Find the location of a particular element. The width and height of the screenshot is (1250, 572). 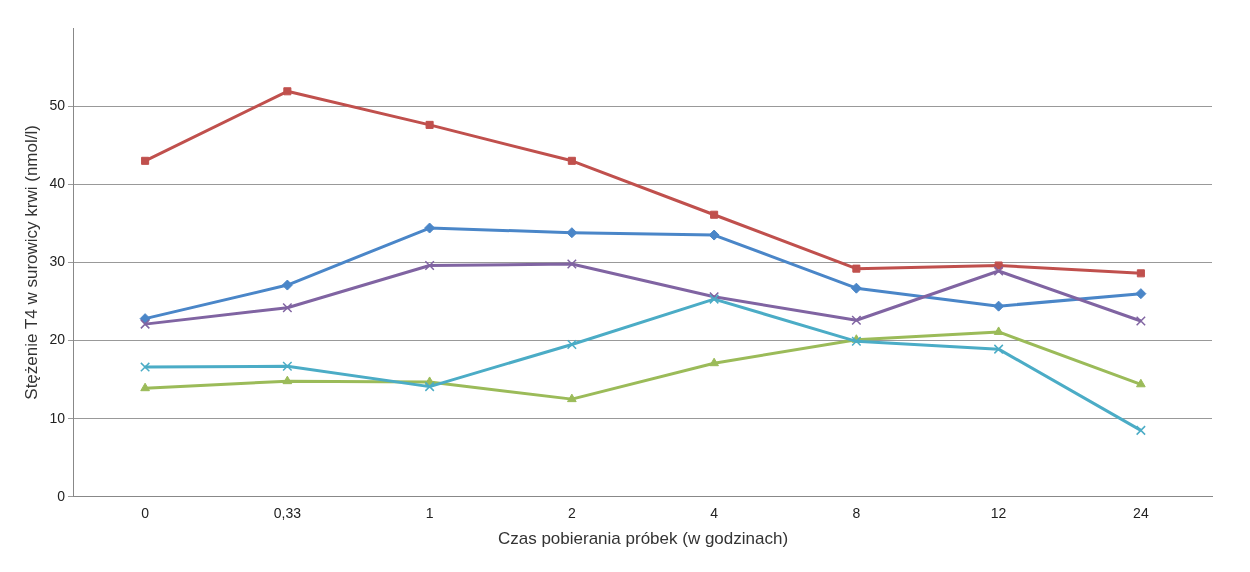

x-tick-label: 0 is located at coordinates (145, 513).